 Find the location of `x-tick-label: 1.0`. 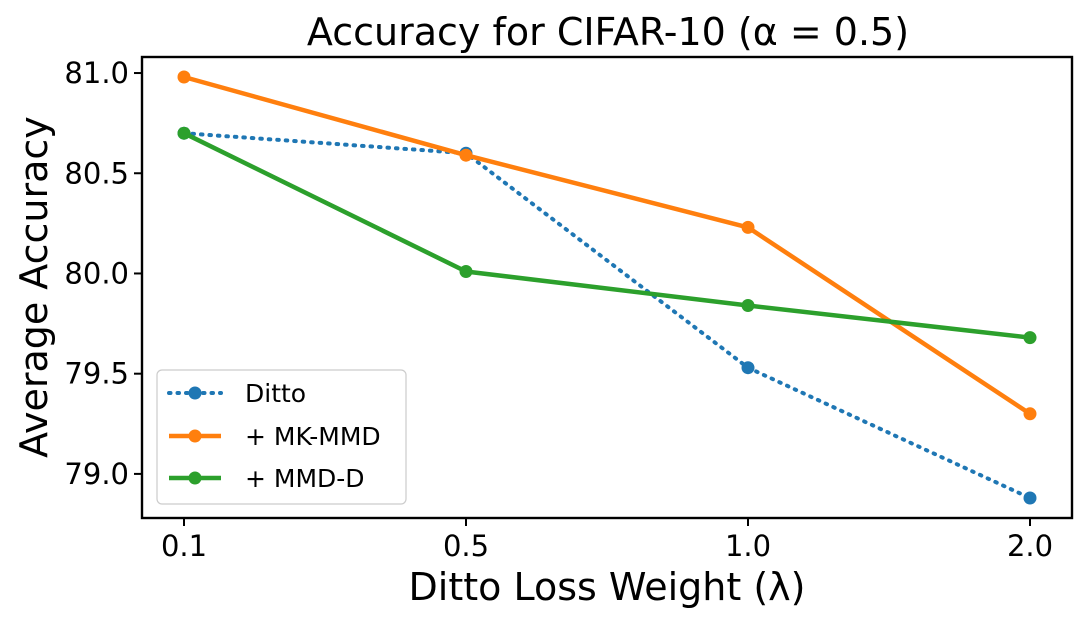

x-tick-label: 1.0 is located at coordinates (748, 546).